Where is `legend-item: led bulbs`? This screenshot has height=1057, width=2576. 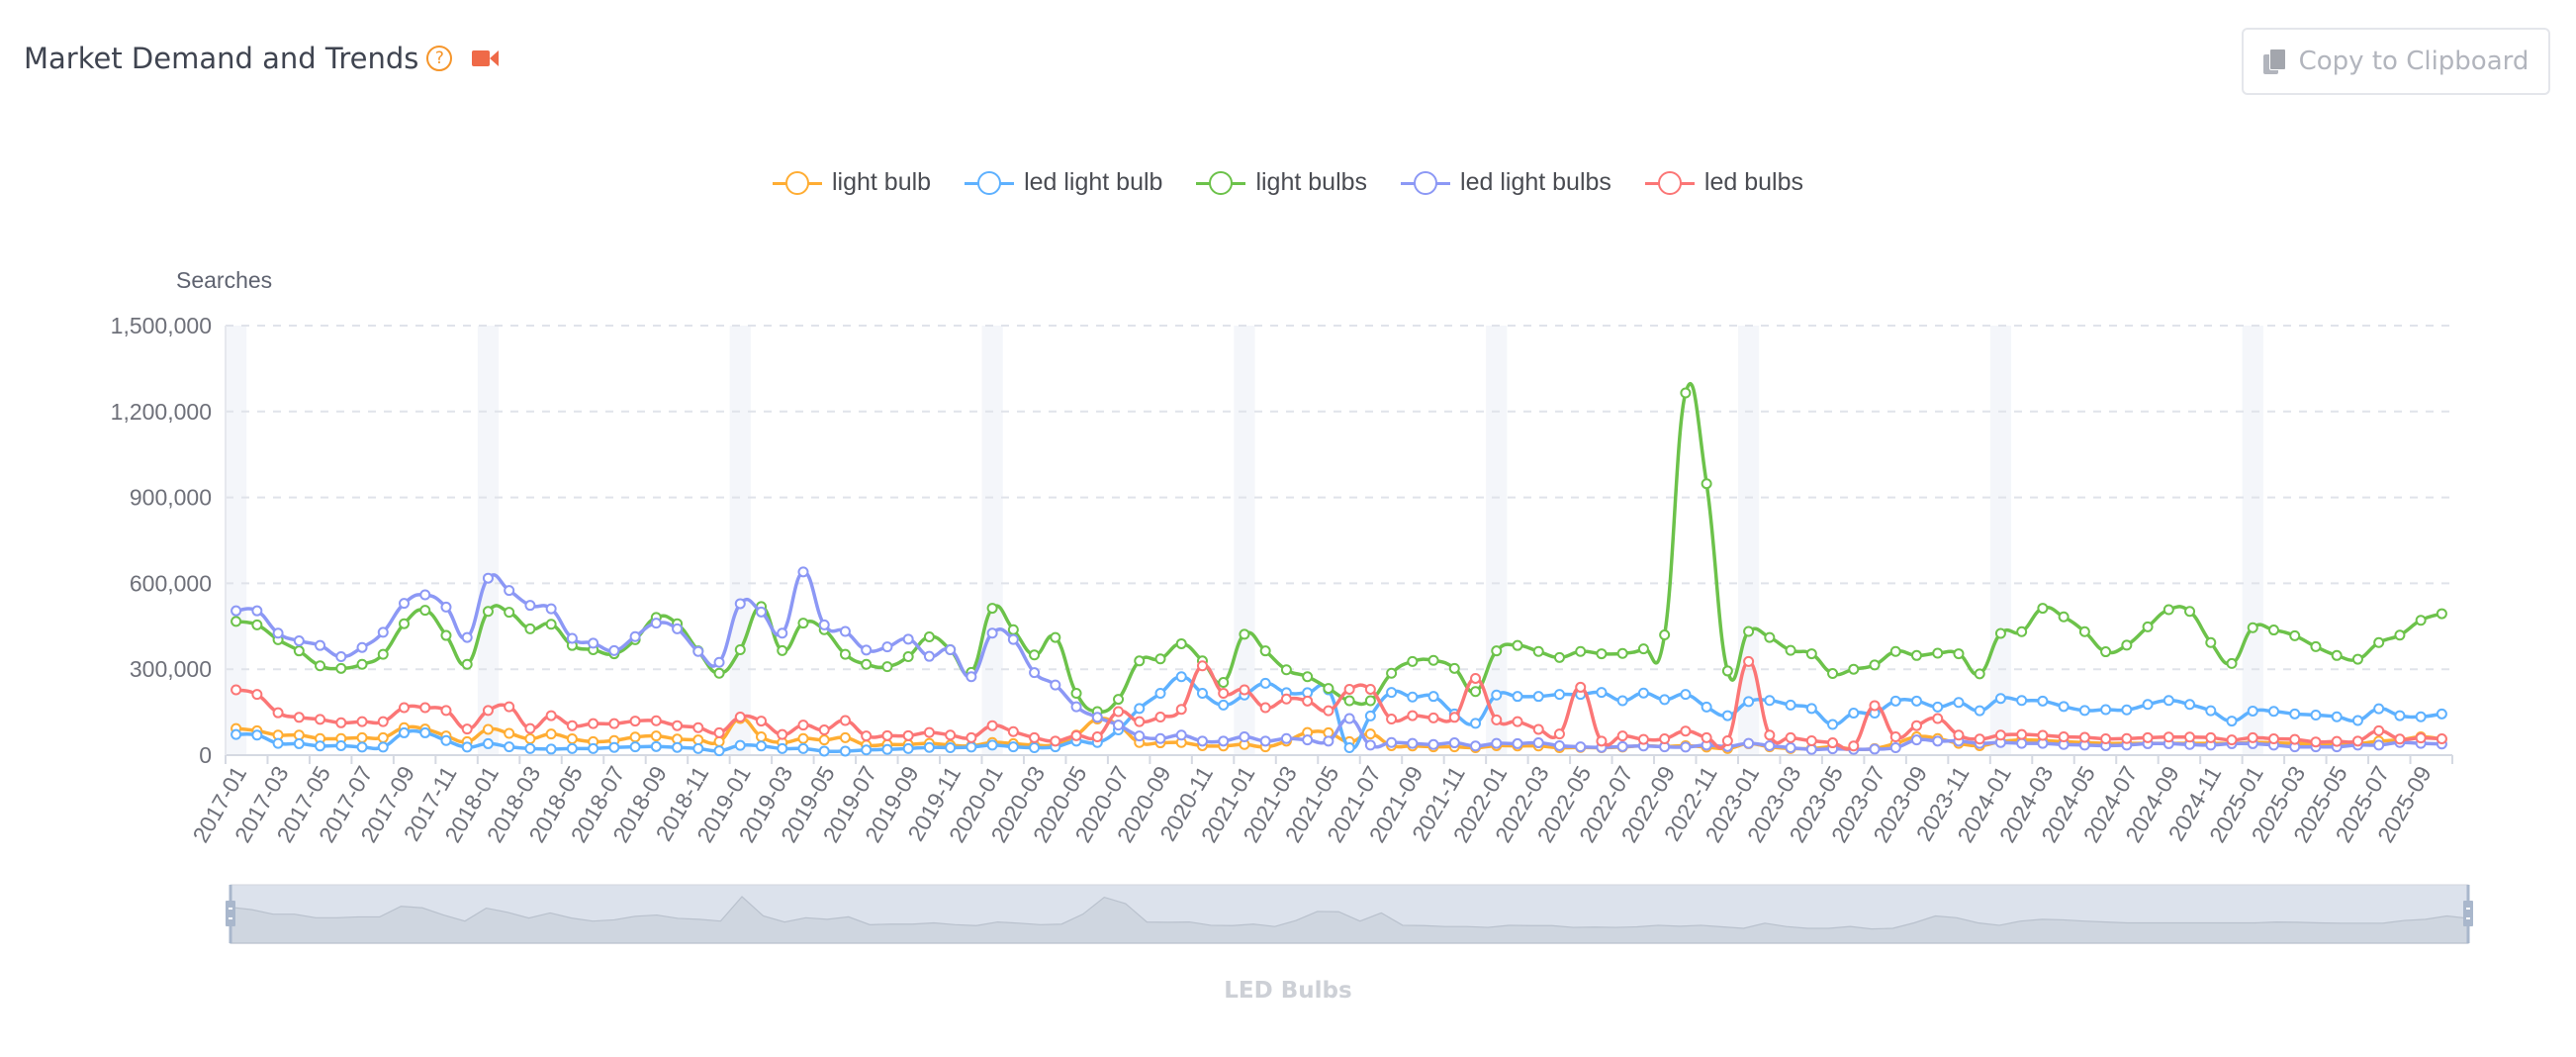 legend-item: led bulbs is located at coordinates (1723, 182).